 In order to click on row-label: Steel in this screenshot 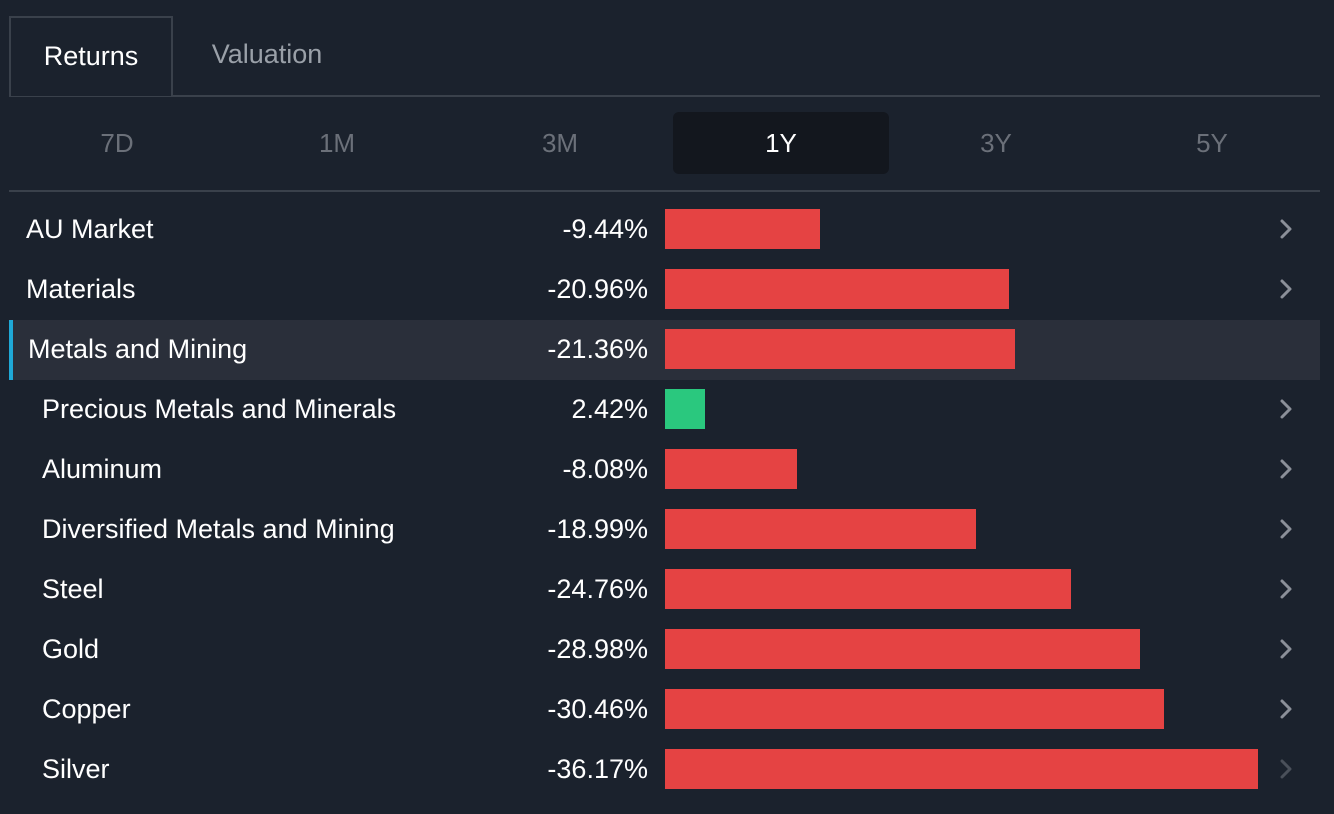, I will do `click(73, 589)`.